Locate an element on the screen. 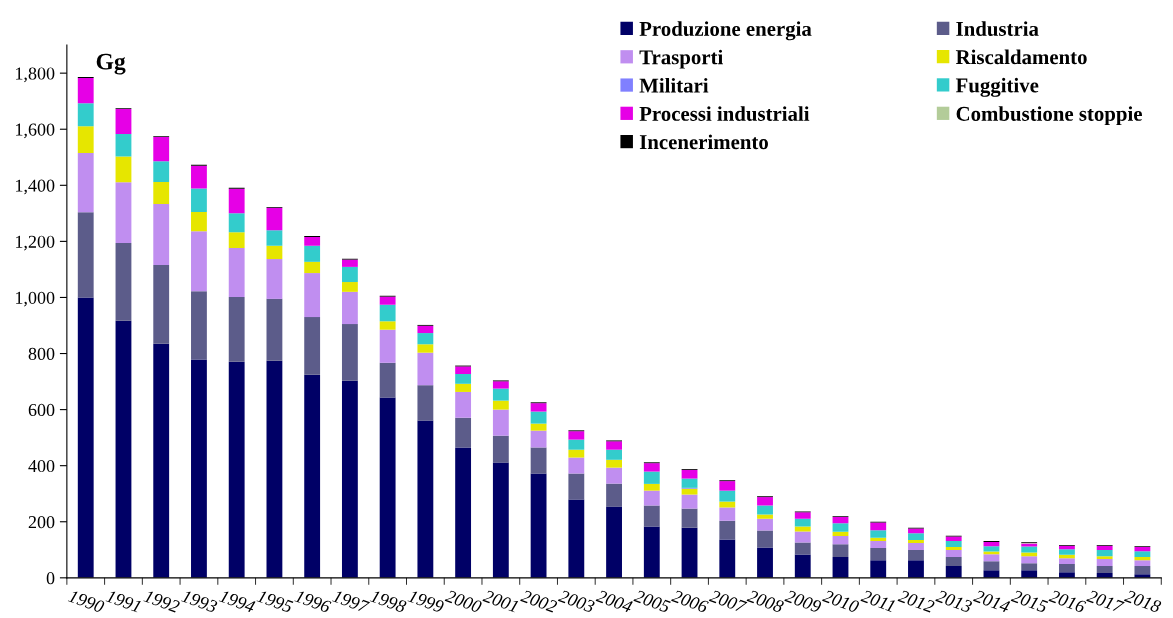  y-tick-label: 1,800 is located at coordinates (35, 75).